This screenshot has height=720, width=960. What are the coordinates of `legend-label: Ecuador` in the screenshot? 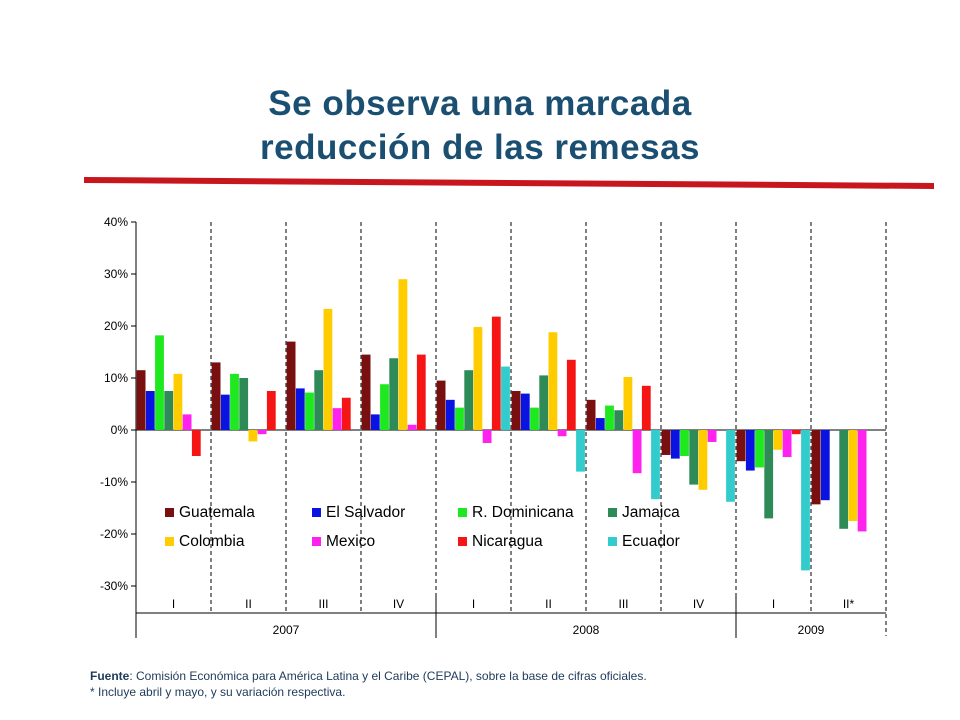 It's located at (651, 541).